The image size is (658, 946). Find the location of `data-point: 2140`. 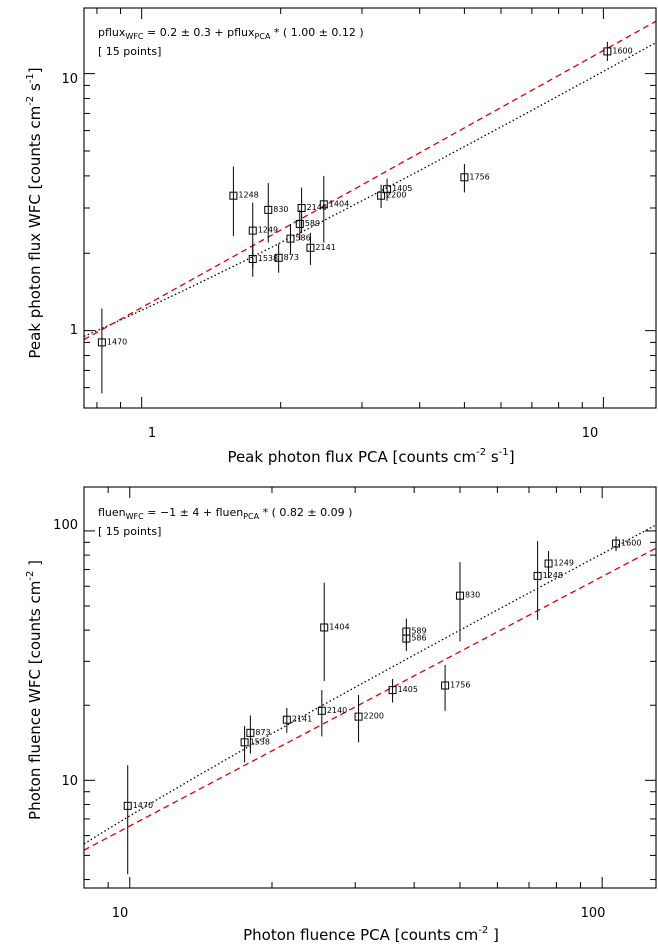

data-point: 2140 is located at coordinates (312, 210).